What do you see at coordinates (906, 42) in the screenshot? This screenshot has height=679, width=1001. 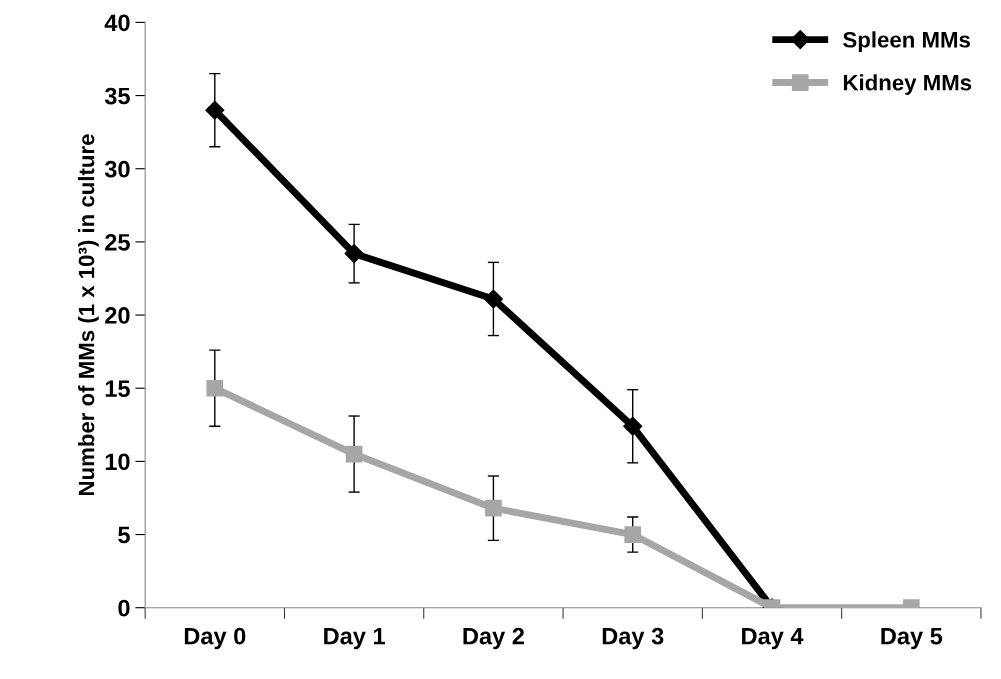 I see `legend-label: Spleen MMs` at bounding box center [906, 42].